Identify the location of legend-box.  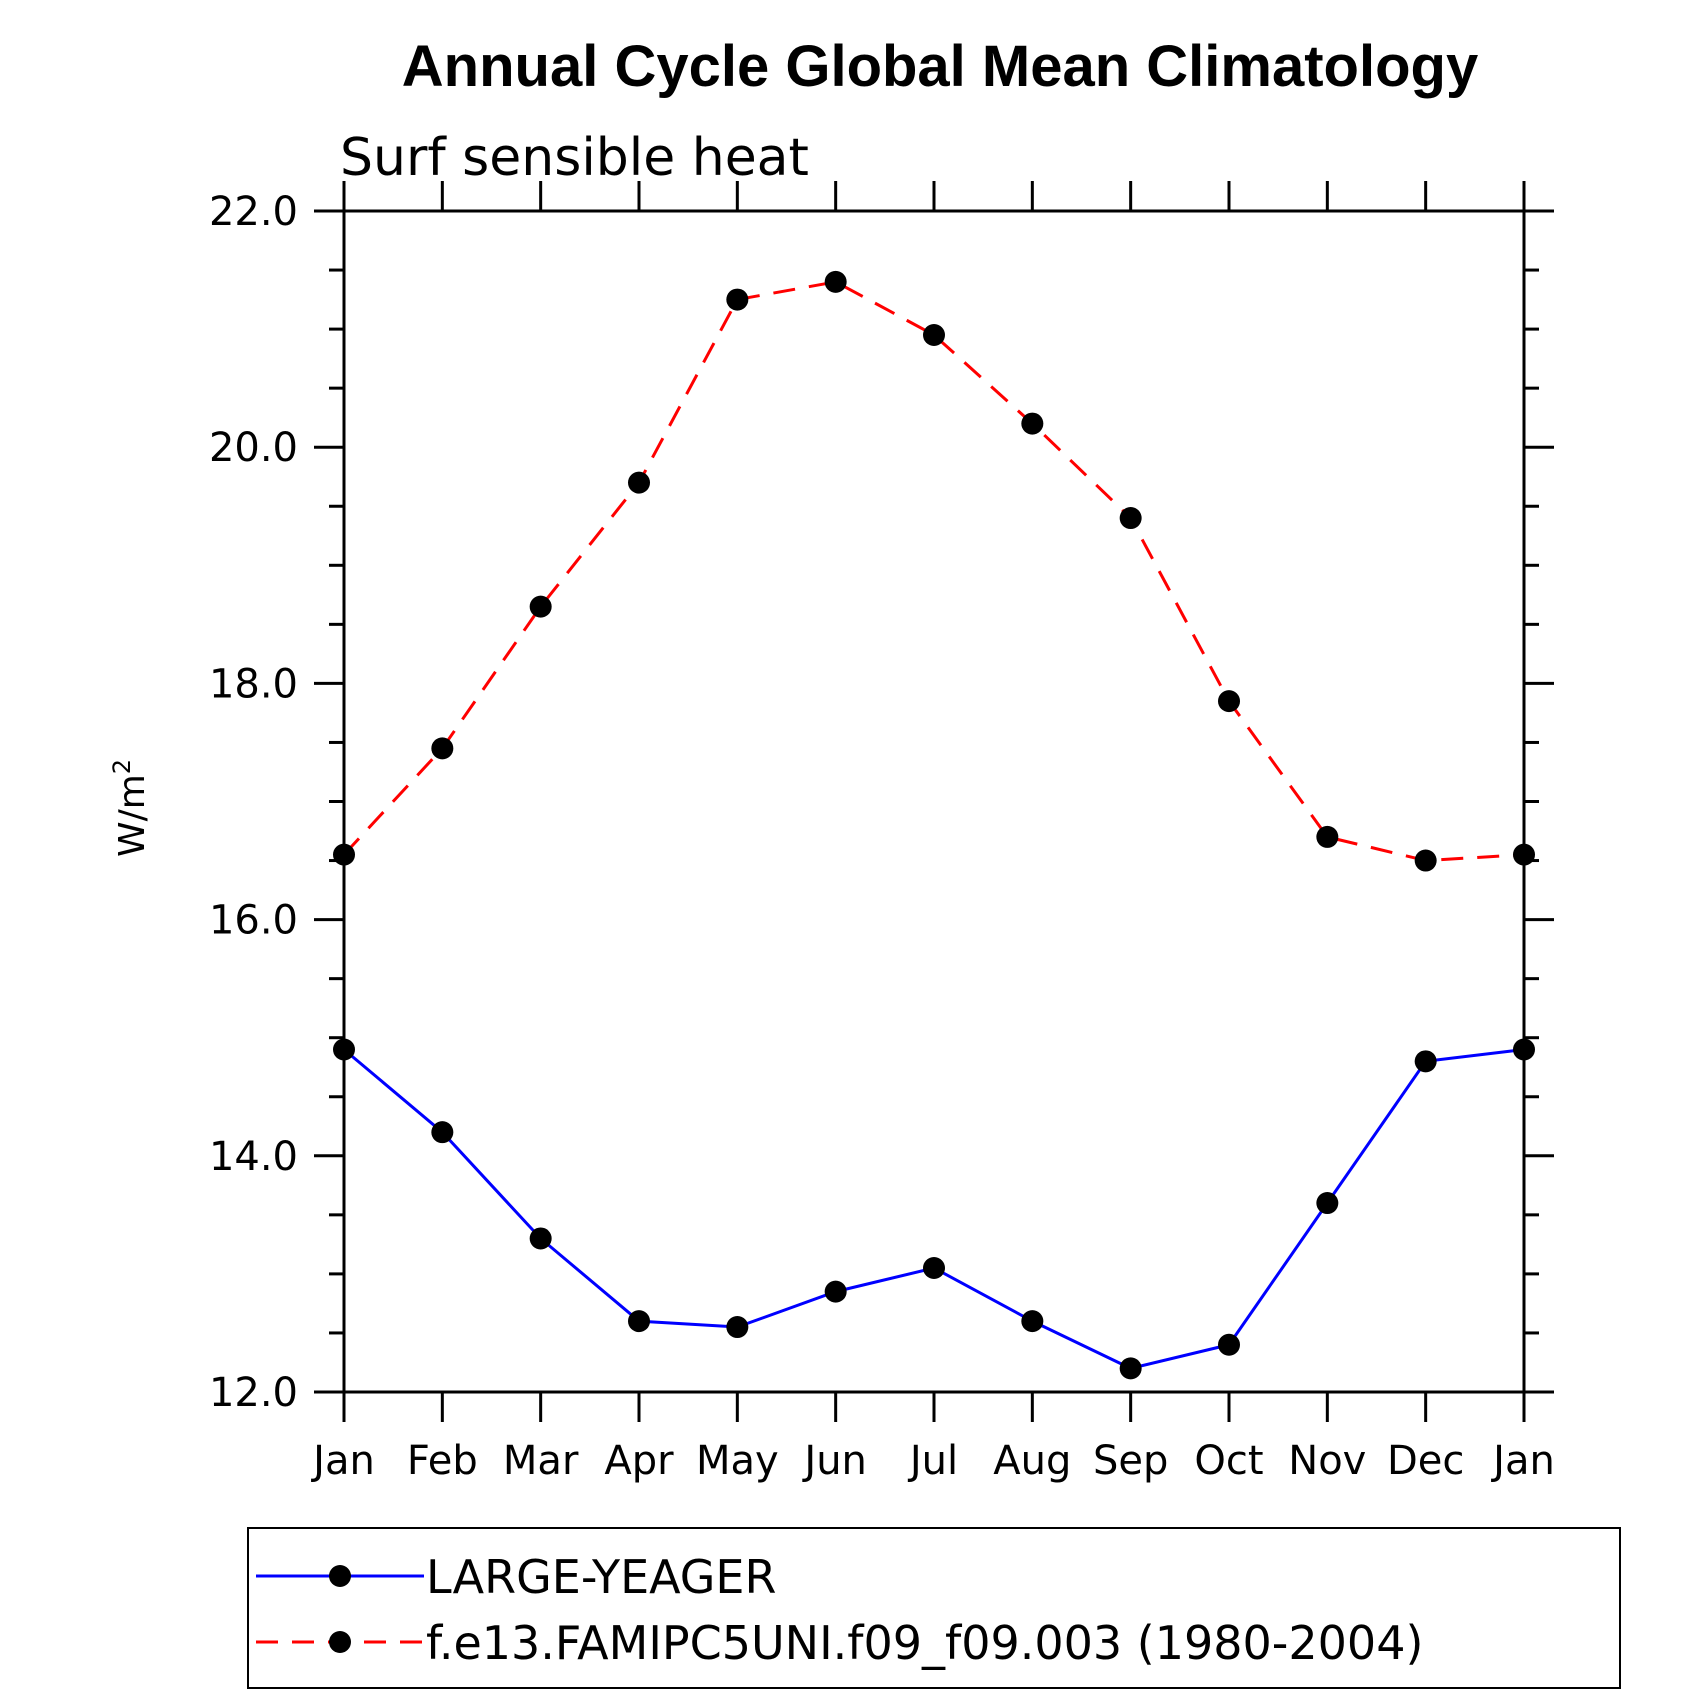
(934, 1608).